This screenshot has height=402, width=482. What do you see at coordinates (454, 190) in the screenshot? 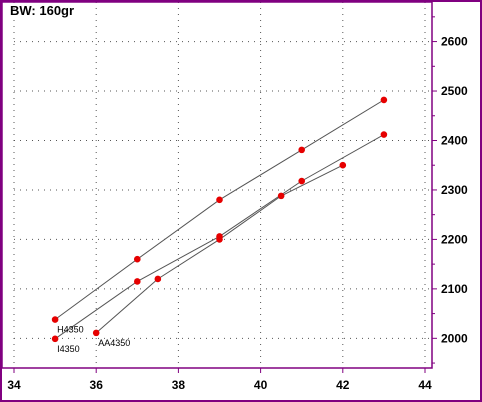
I see `y-tick-label: 2300` at bounding box center [454, 190].